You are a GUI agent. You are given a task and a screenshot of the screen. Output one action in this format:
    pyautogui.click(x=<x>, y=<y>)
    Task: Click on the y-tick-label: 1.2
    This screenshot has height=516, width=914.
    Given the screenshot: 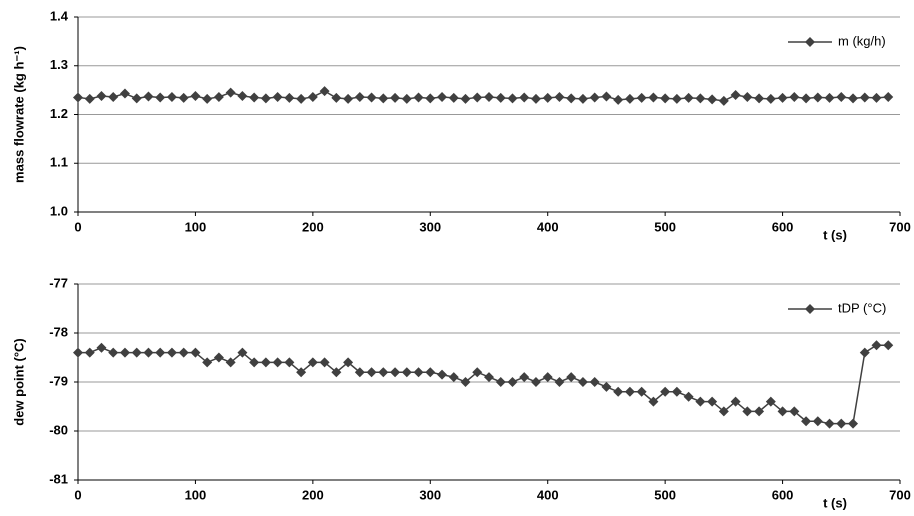 What is the action you would take?
    pyautogui.click(x=59, y=113)
    